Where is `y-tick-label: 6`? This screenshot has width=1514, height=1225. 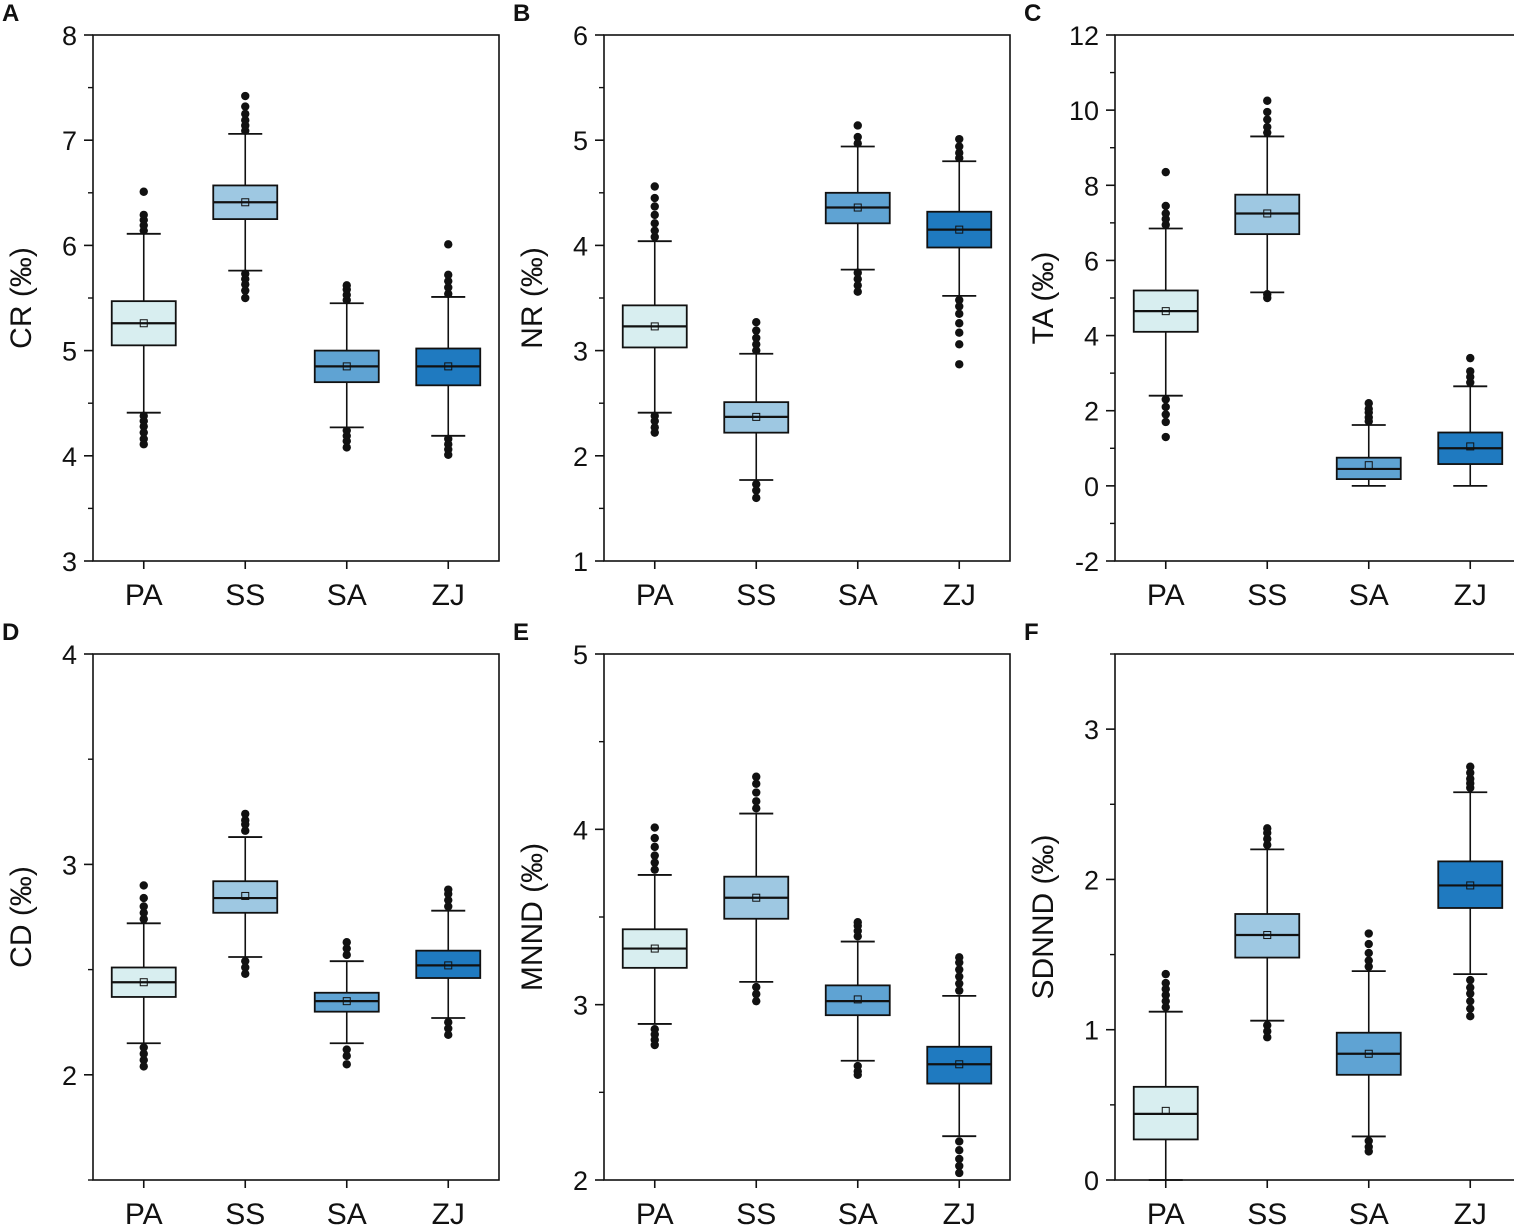
y-tick-label: 6 is located at coordinates (580, 36).